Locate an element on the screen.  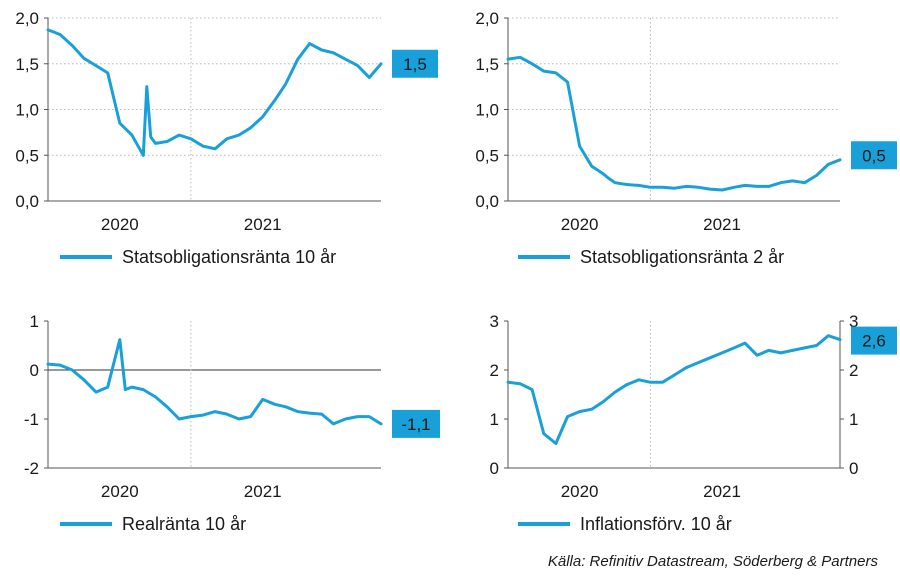
y-tick-label-right: 1 is located at coordinates (853, 419).